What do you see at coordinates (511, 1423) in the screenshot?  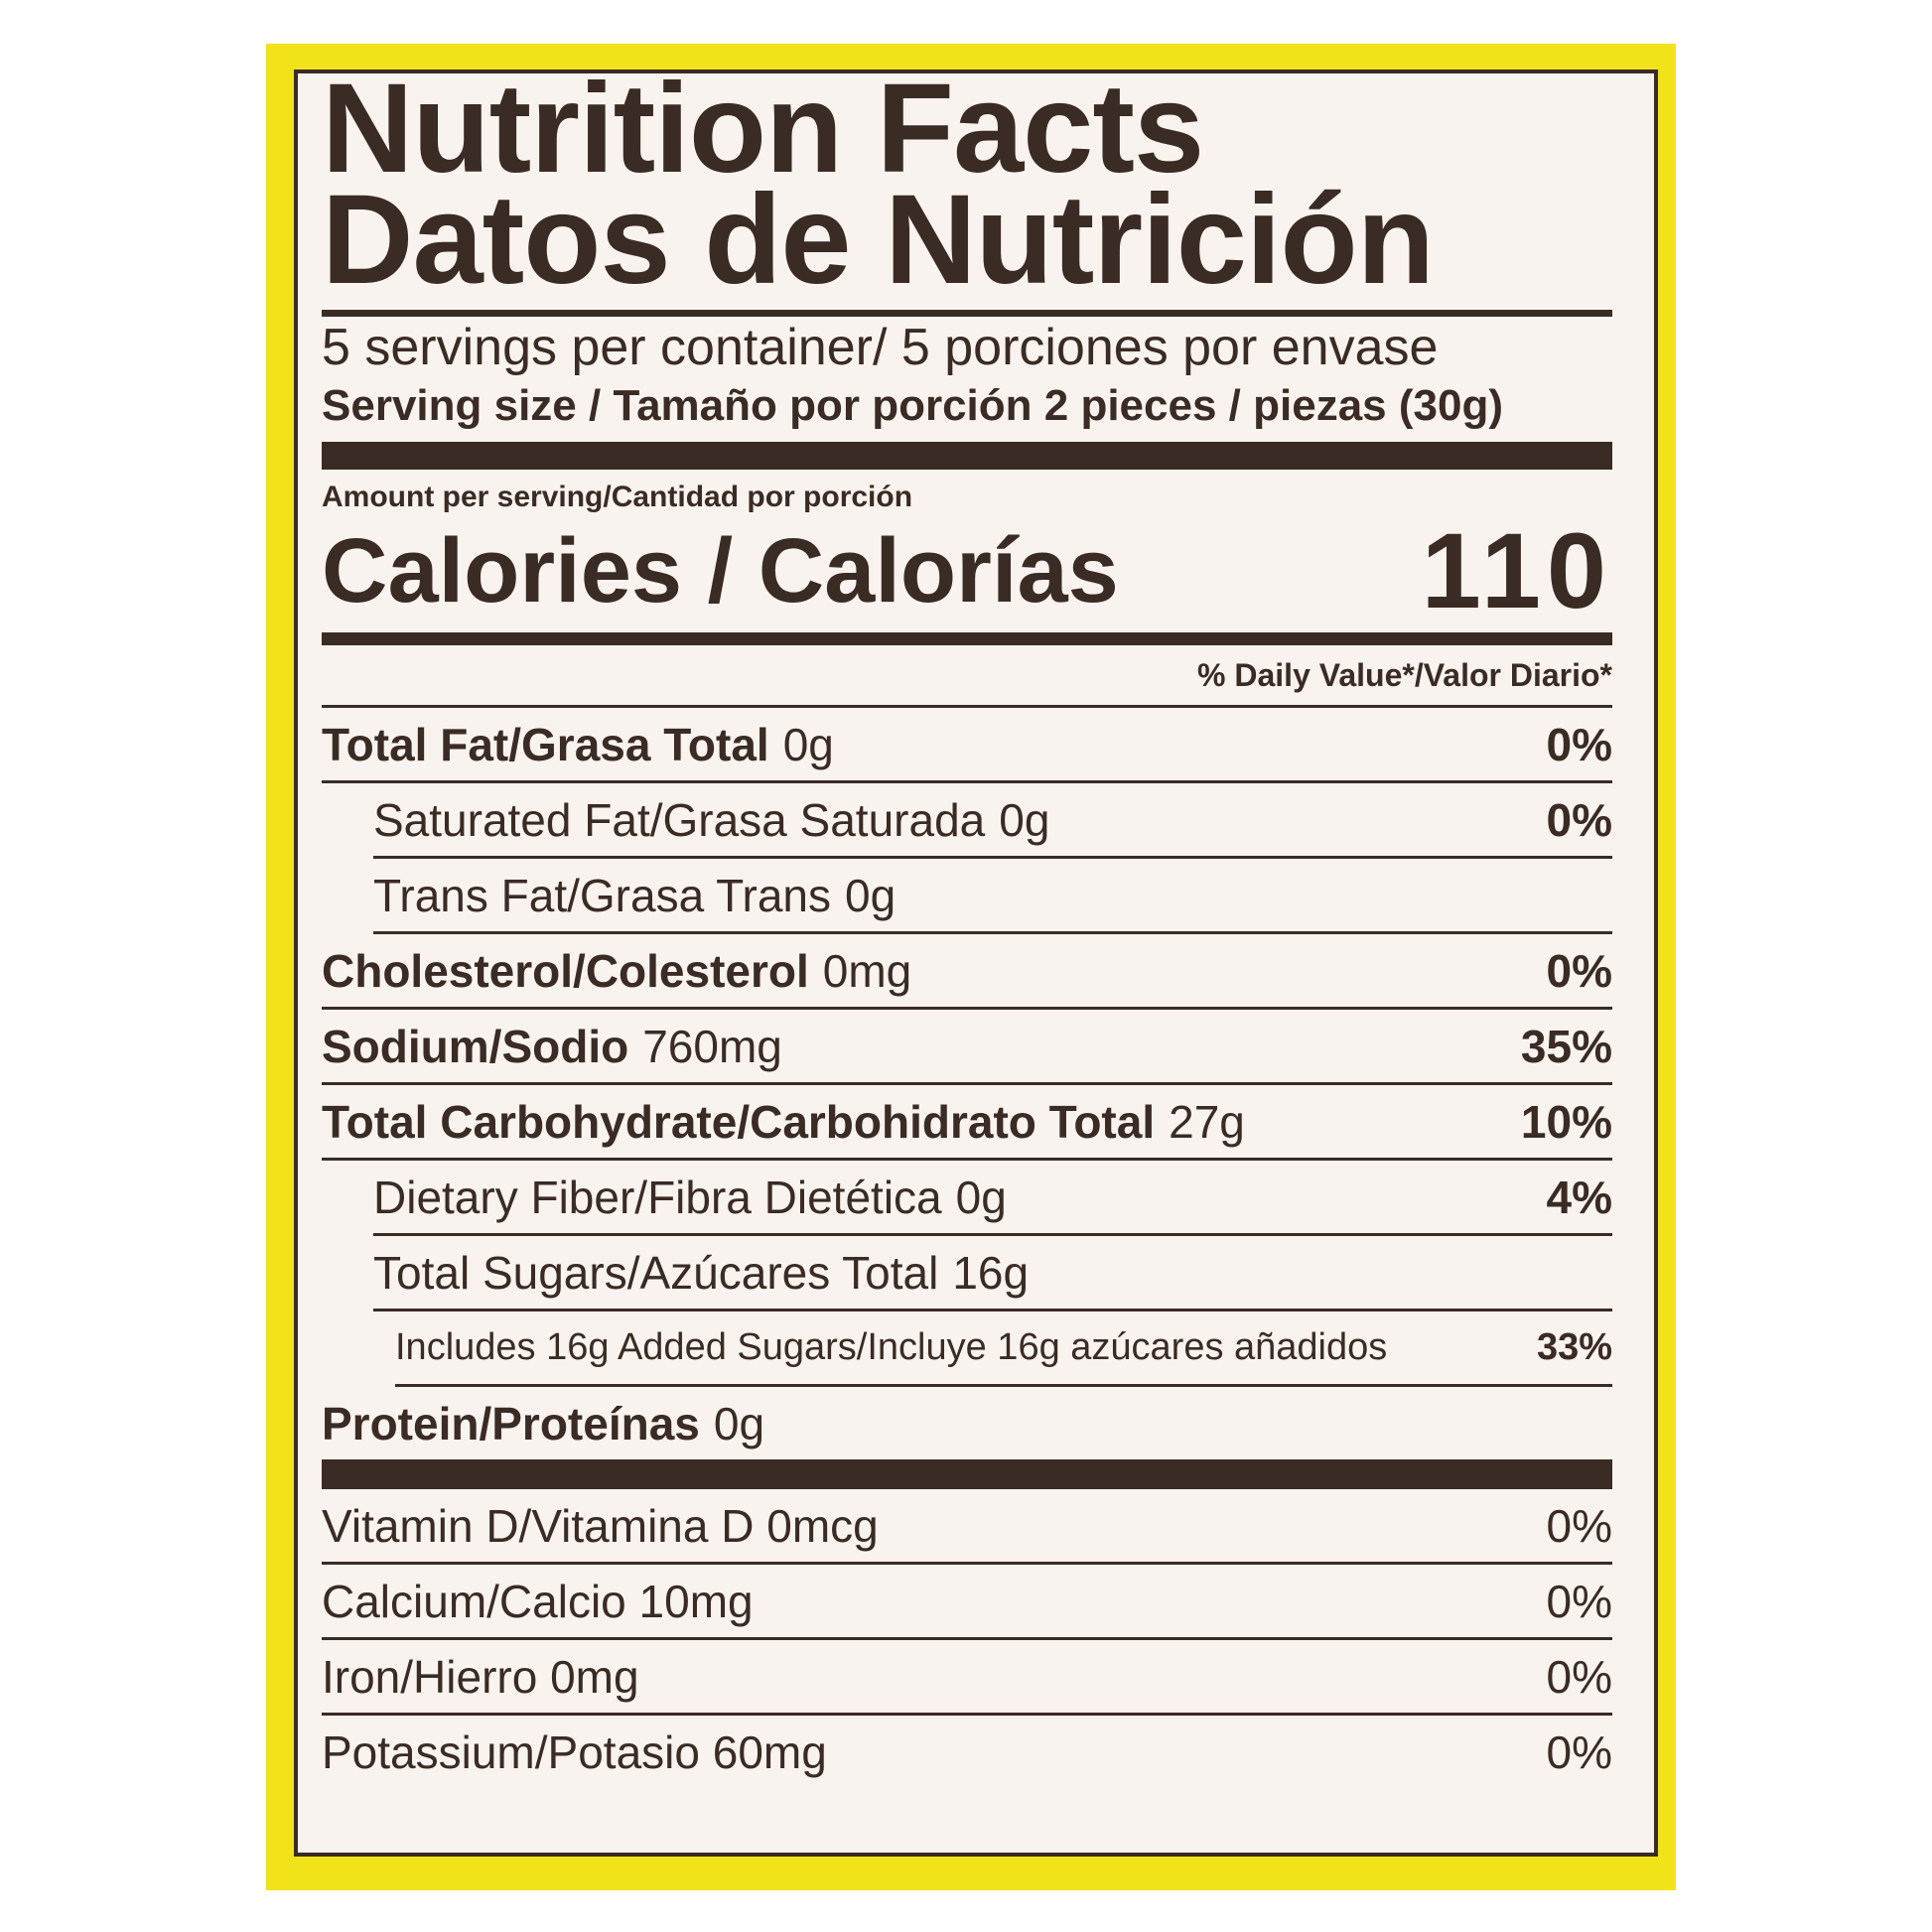 I see `nutrient-name: Protein/Proteínas` at bounding box center [511, 1423].